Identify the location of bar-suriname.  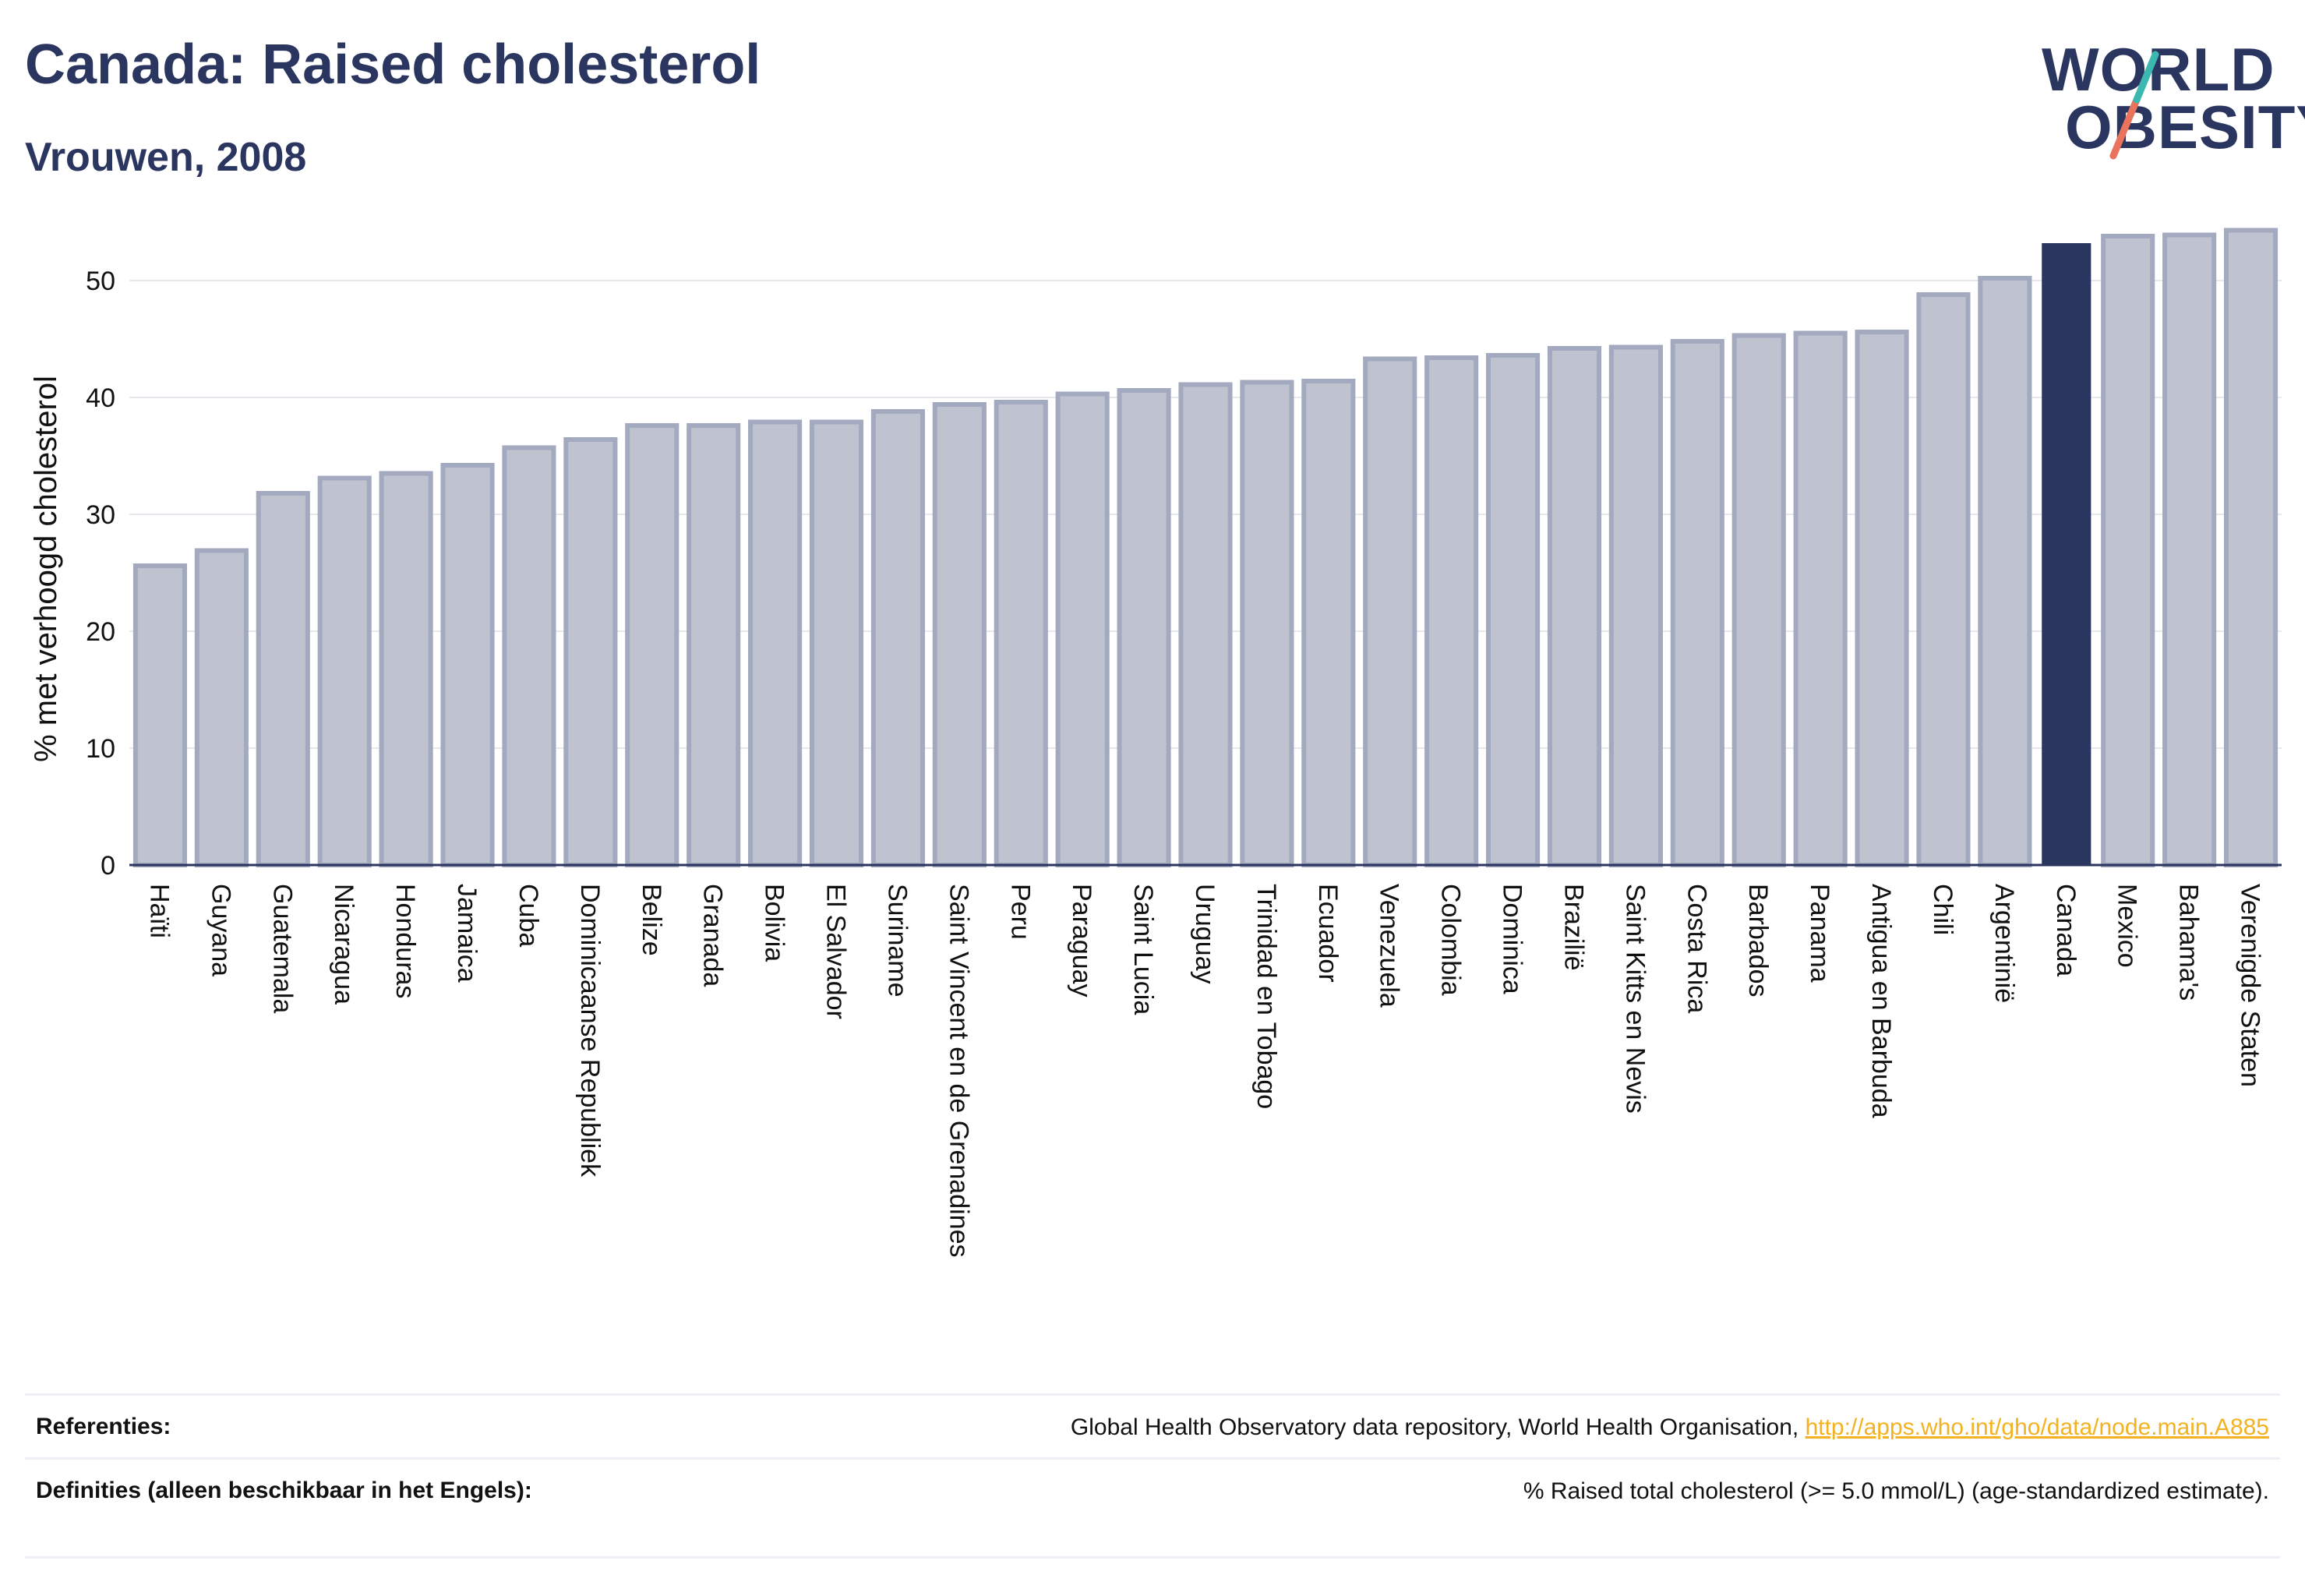
(897, 638).